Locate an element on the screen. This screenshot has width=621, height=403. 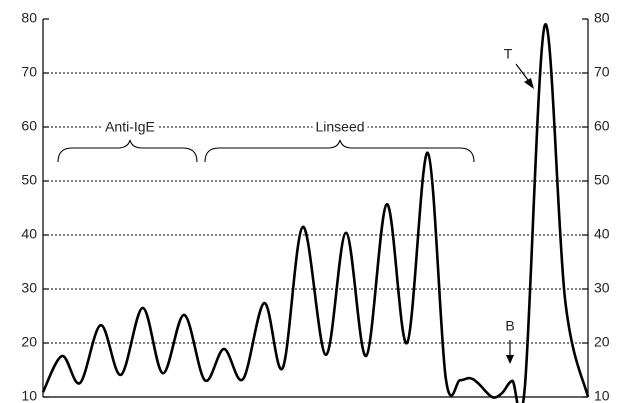
y2-tick-label: 20 is located at coordinates (602, 342).